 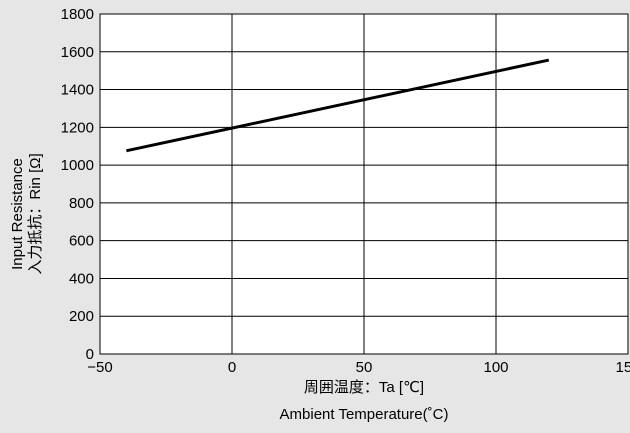 What do you see at coordinates (81, 203) in the screenshot?
I see `y-tick-label: 800` at bounding box center [81, 203].